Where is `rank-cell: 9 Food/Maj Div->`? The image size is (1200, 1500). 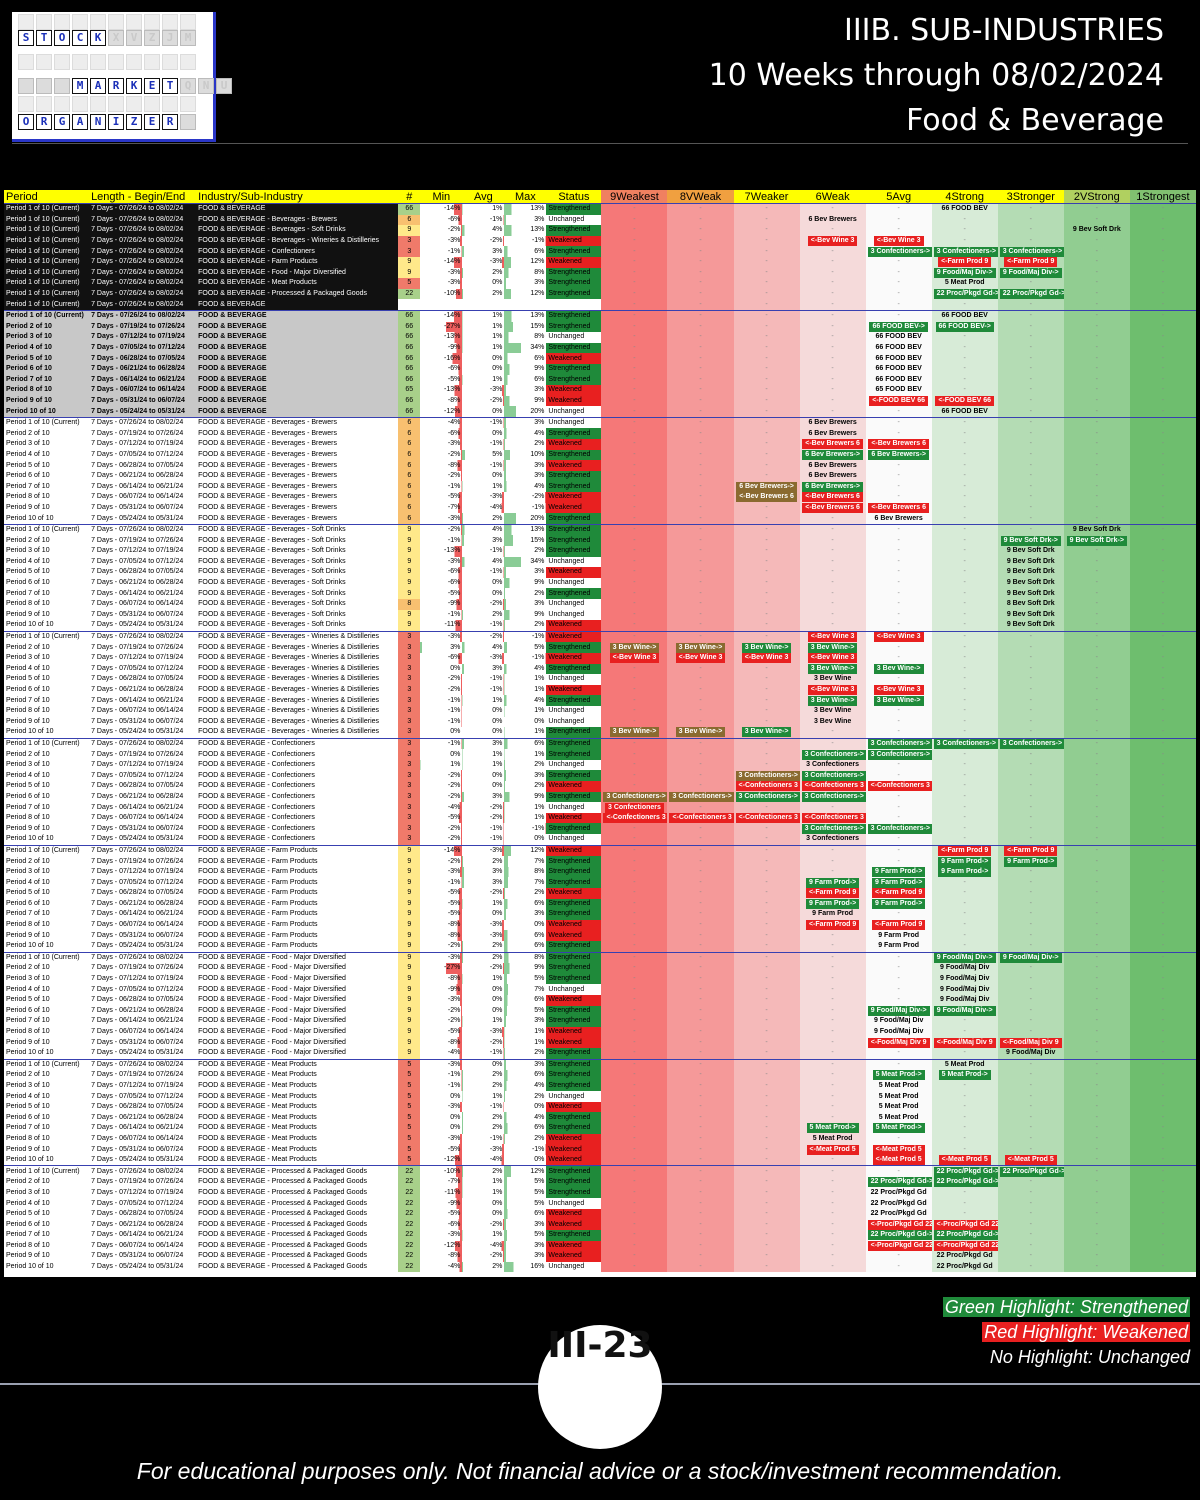 rank-cell: 9 Food/Maj Div-> is located at coordinates (1030, 957).